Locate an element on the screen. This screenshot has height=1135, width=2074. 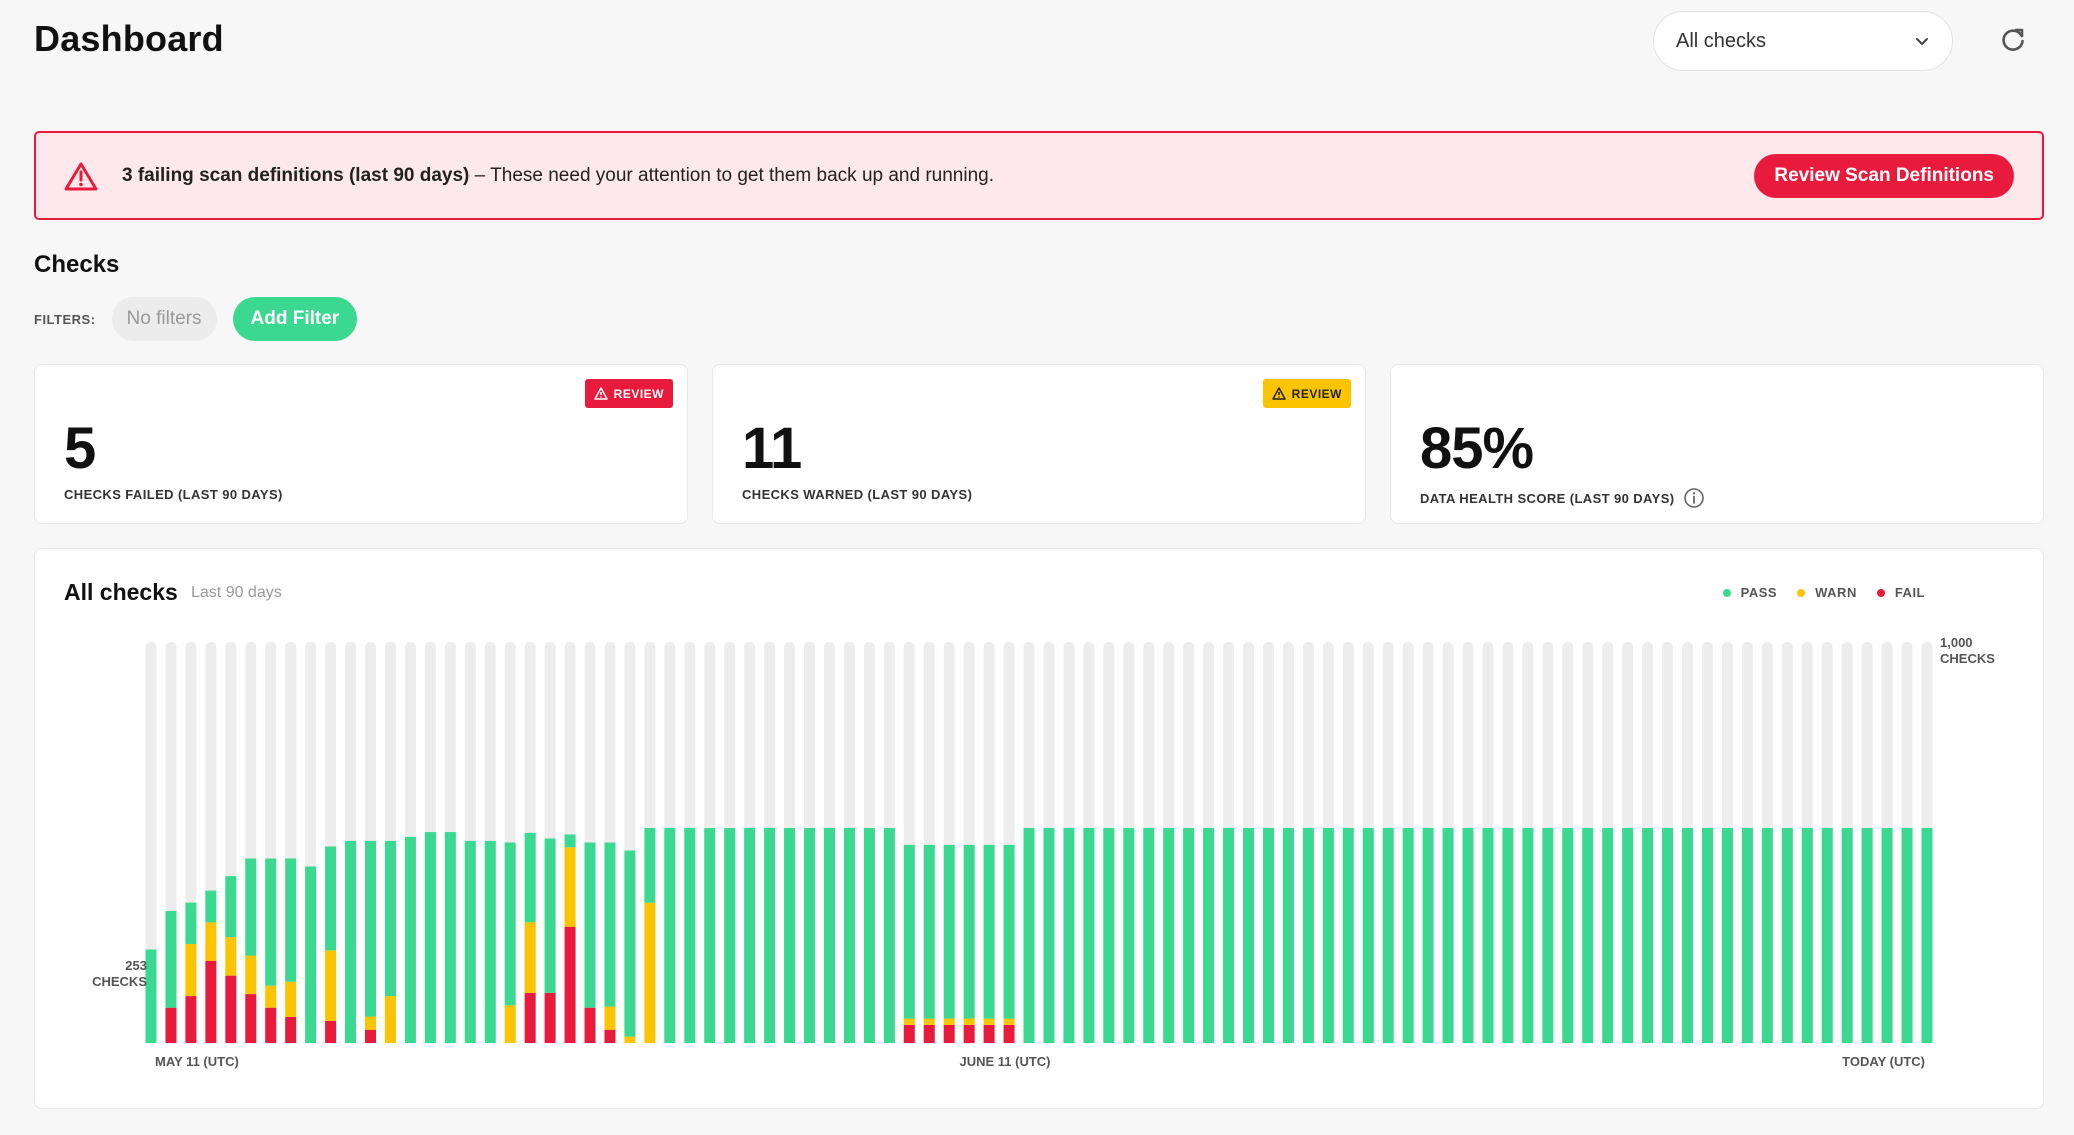
checks-warned-card: REVIEW 11 CHECKS WARNED (LAST 90 DAYS) is located at coordinates (1039, 444).